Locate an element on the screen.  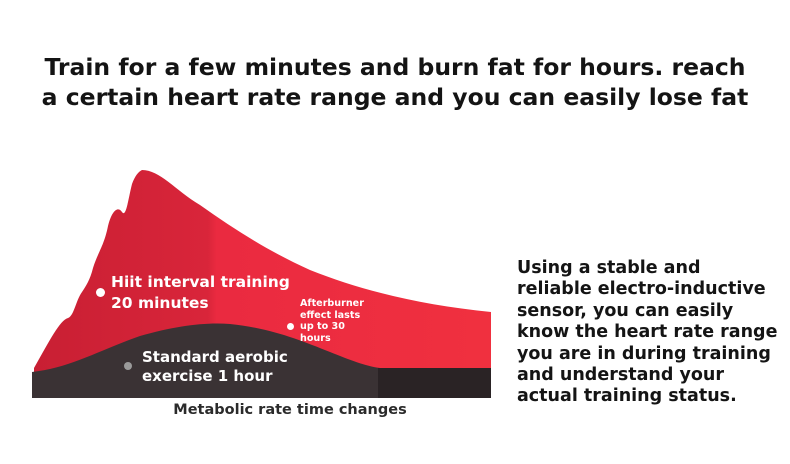
afterburner-label-line-3: up to 30 is located at coordinates (322, 326).